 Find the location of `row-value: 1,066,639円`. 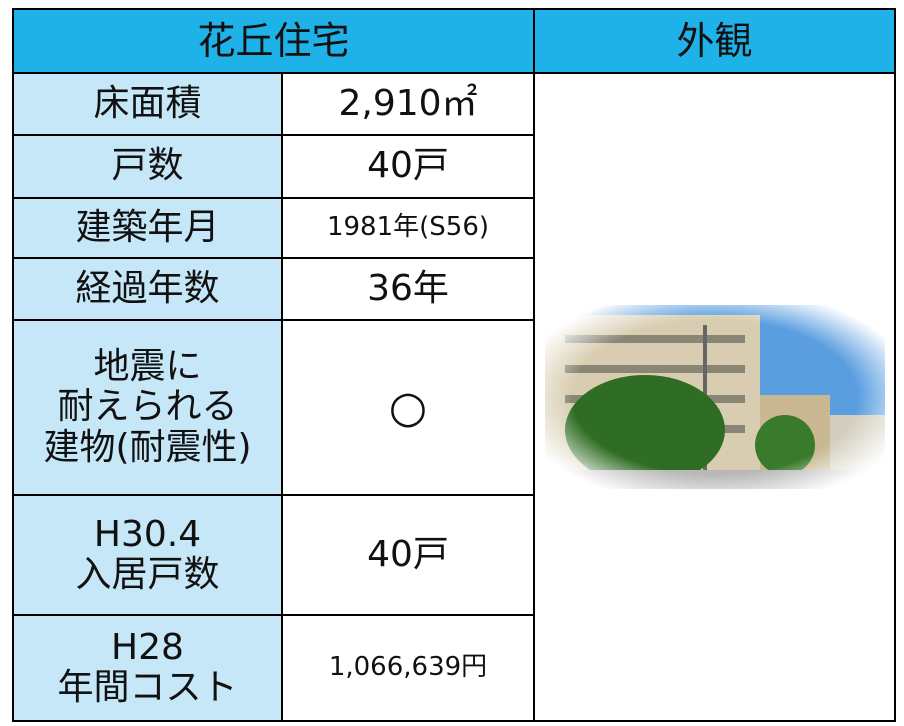

row-value: 1,066,639円 is located at coordinates (408, 668).